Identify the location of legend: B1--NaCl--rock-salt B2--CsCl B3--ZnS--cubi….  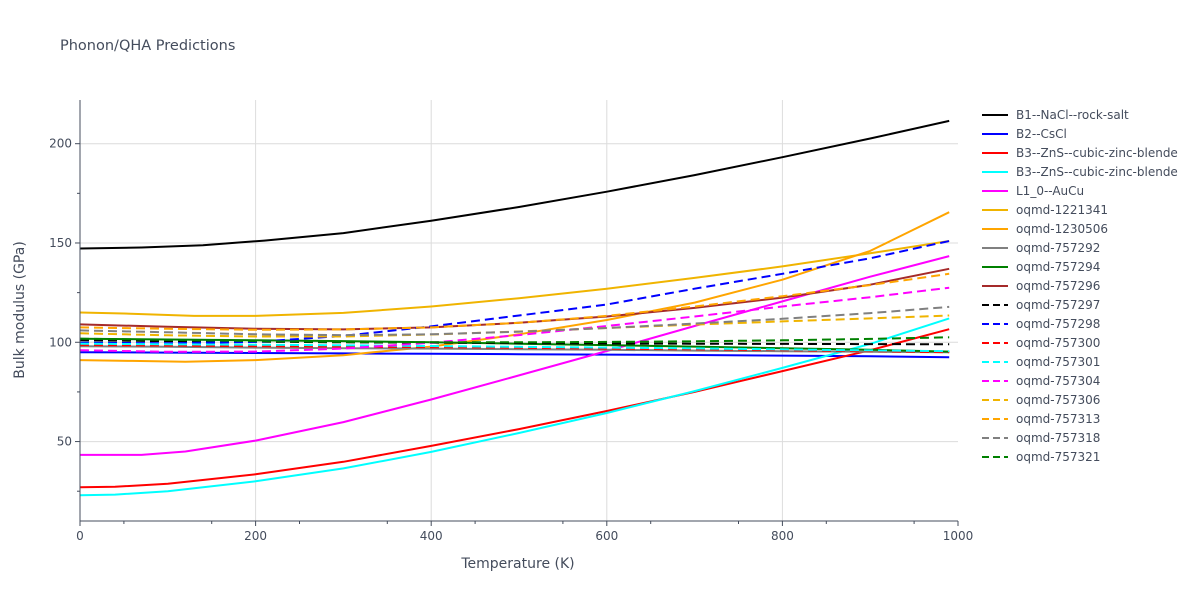
(1080, 286).